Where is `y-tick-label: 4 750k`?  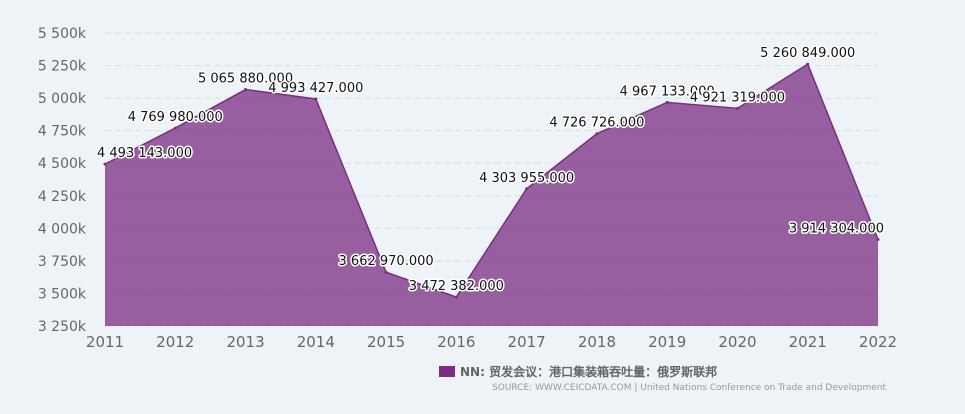
y-tick-label: 4 750k is located at coordinates (62, 132).